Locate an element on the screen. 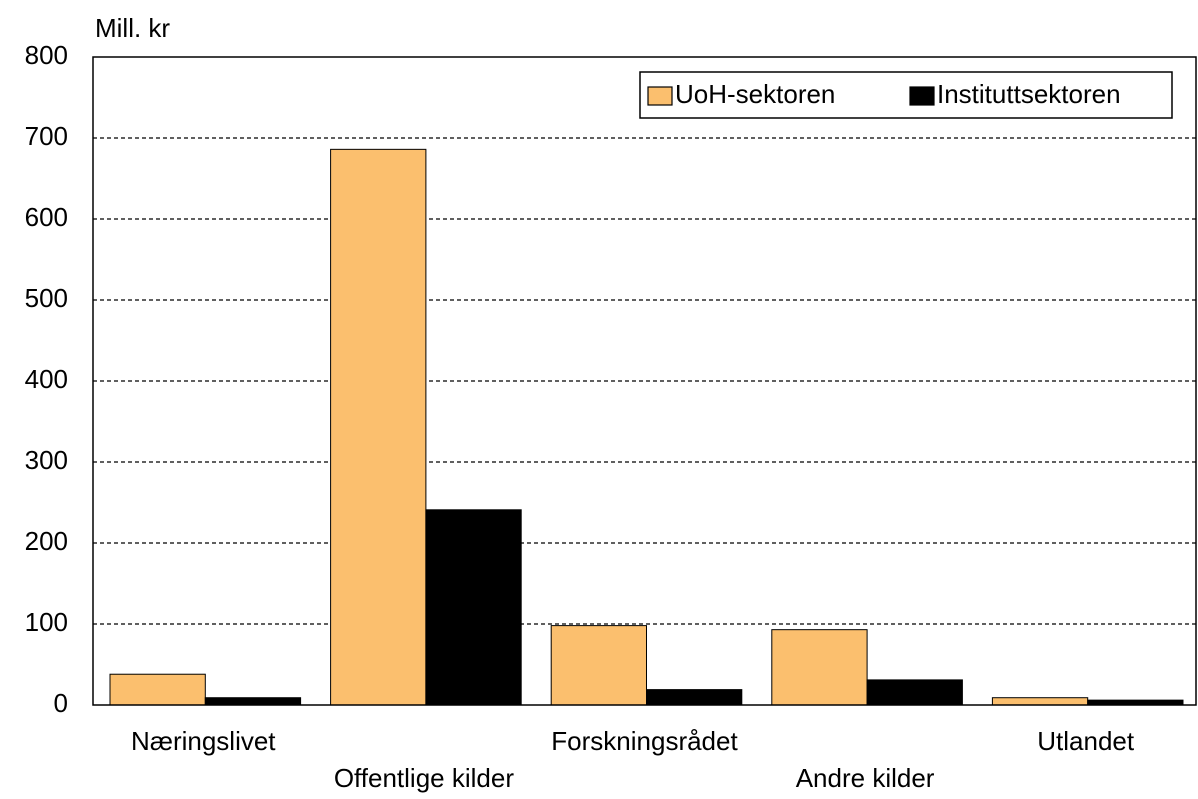 The height and width of the screenshot is (799, 1198). x-tick-label: Utlandet is located at coordinates (1086, 741).